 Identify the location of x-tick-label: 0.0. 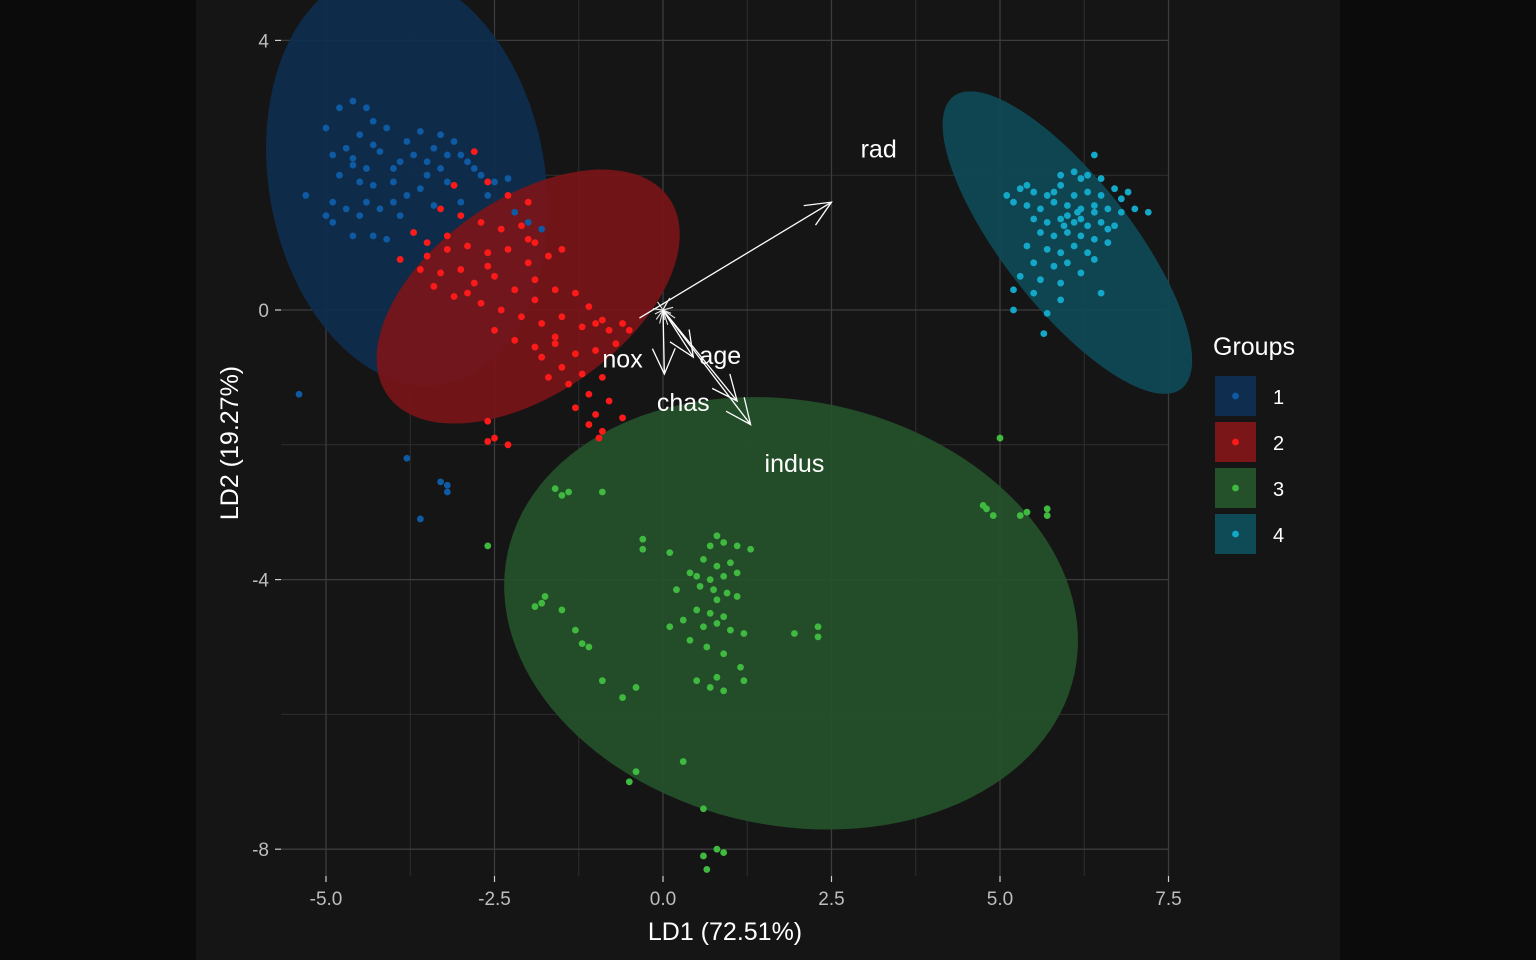
(663, 899).